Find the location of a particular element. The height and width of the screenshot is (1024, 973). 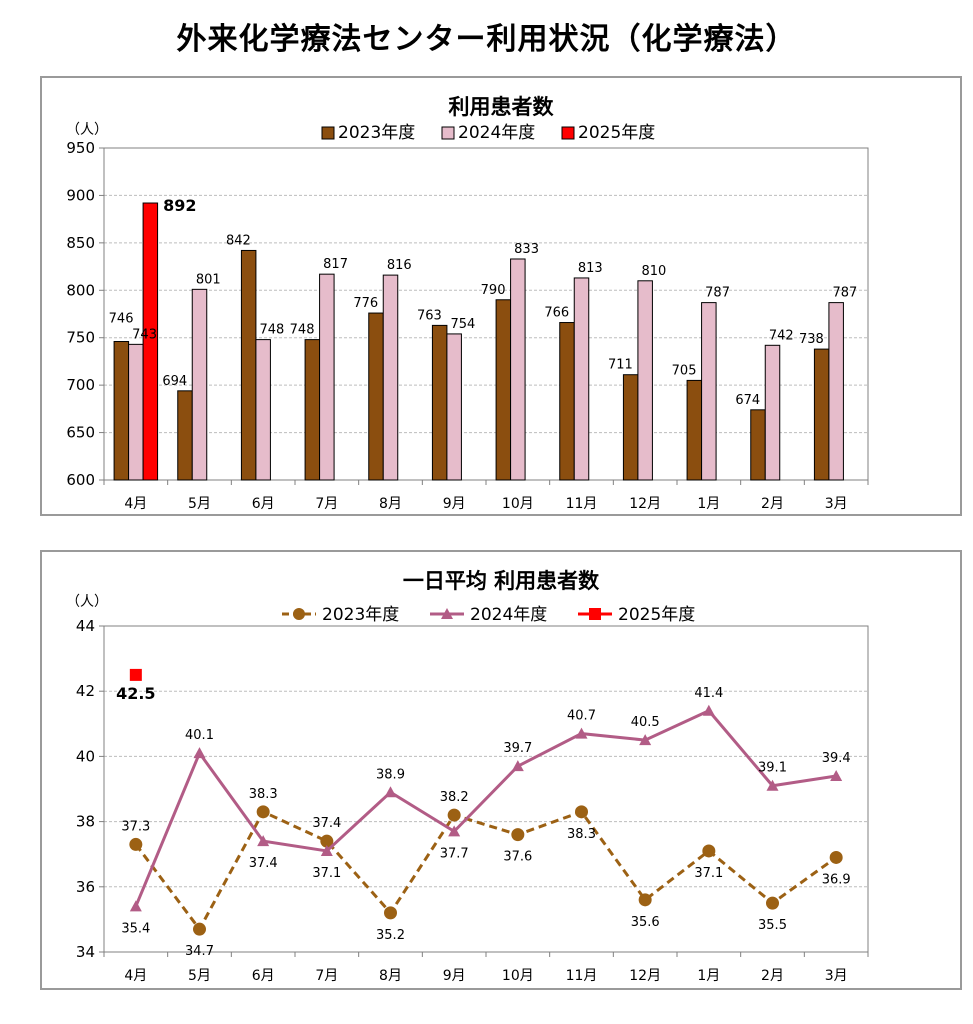

legend-swatch-2024年度 is located at coordinates (448, 133).